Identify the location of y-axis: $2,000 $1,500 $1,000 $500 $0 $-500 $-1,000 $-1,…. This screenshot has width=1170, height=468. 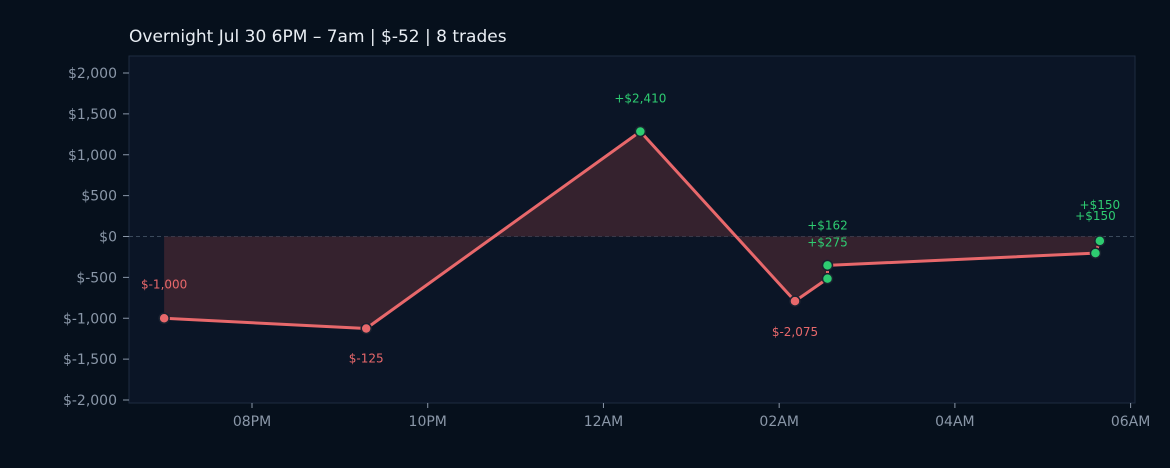
(96, 237).